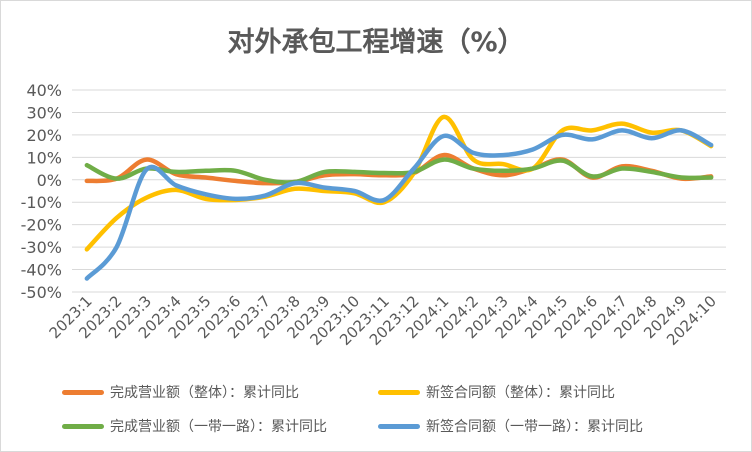  Describe the element at coordinates (44, 90) in the screenshot. I see `y-tick-label: 40%` at that location.